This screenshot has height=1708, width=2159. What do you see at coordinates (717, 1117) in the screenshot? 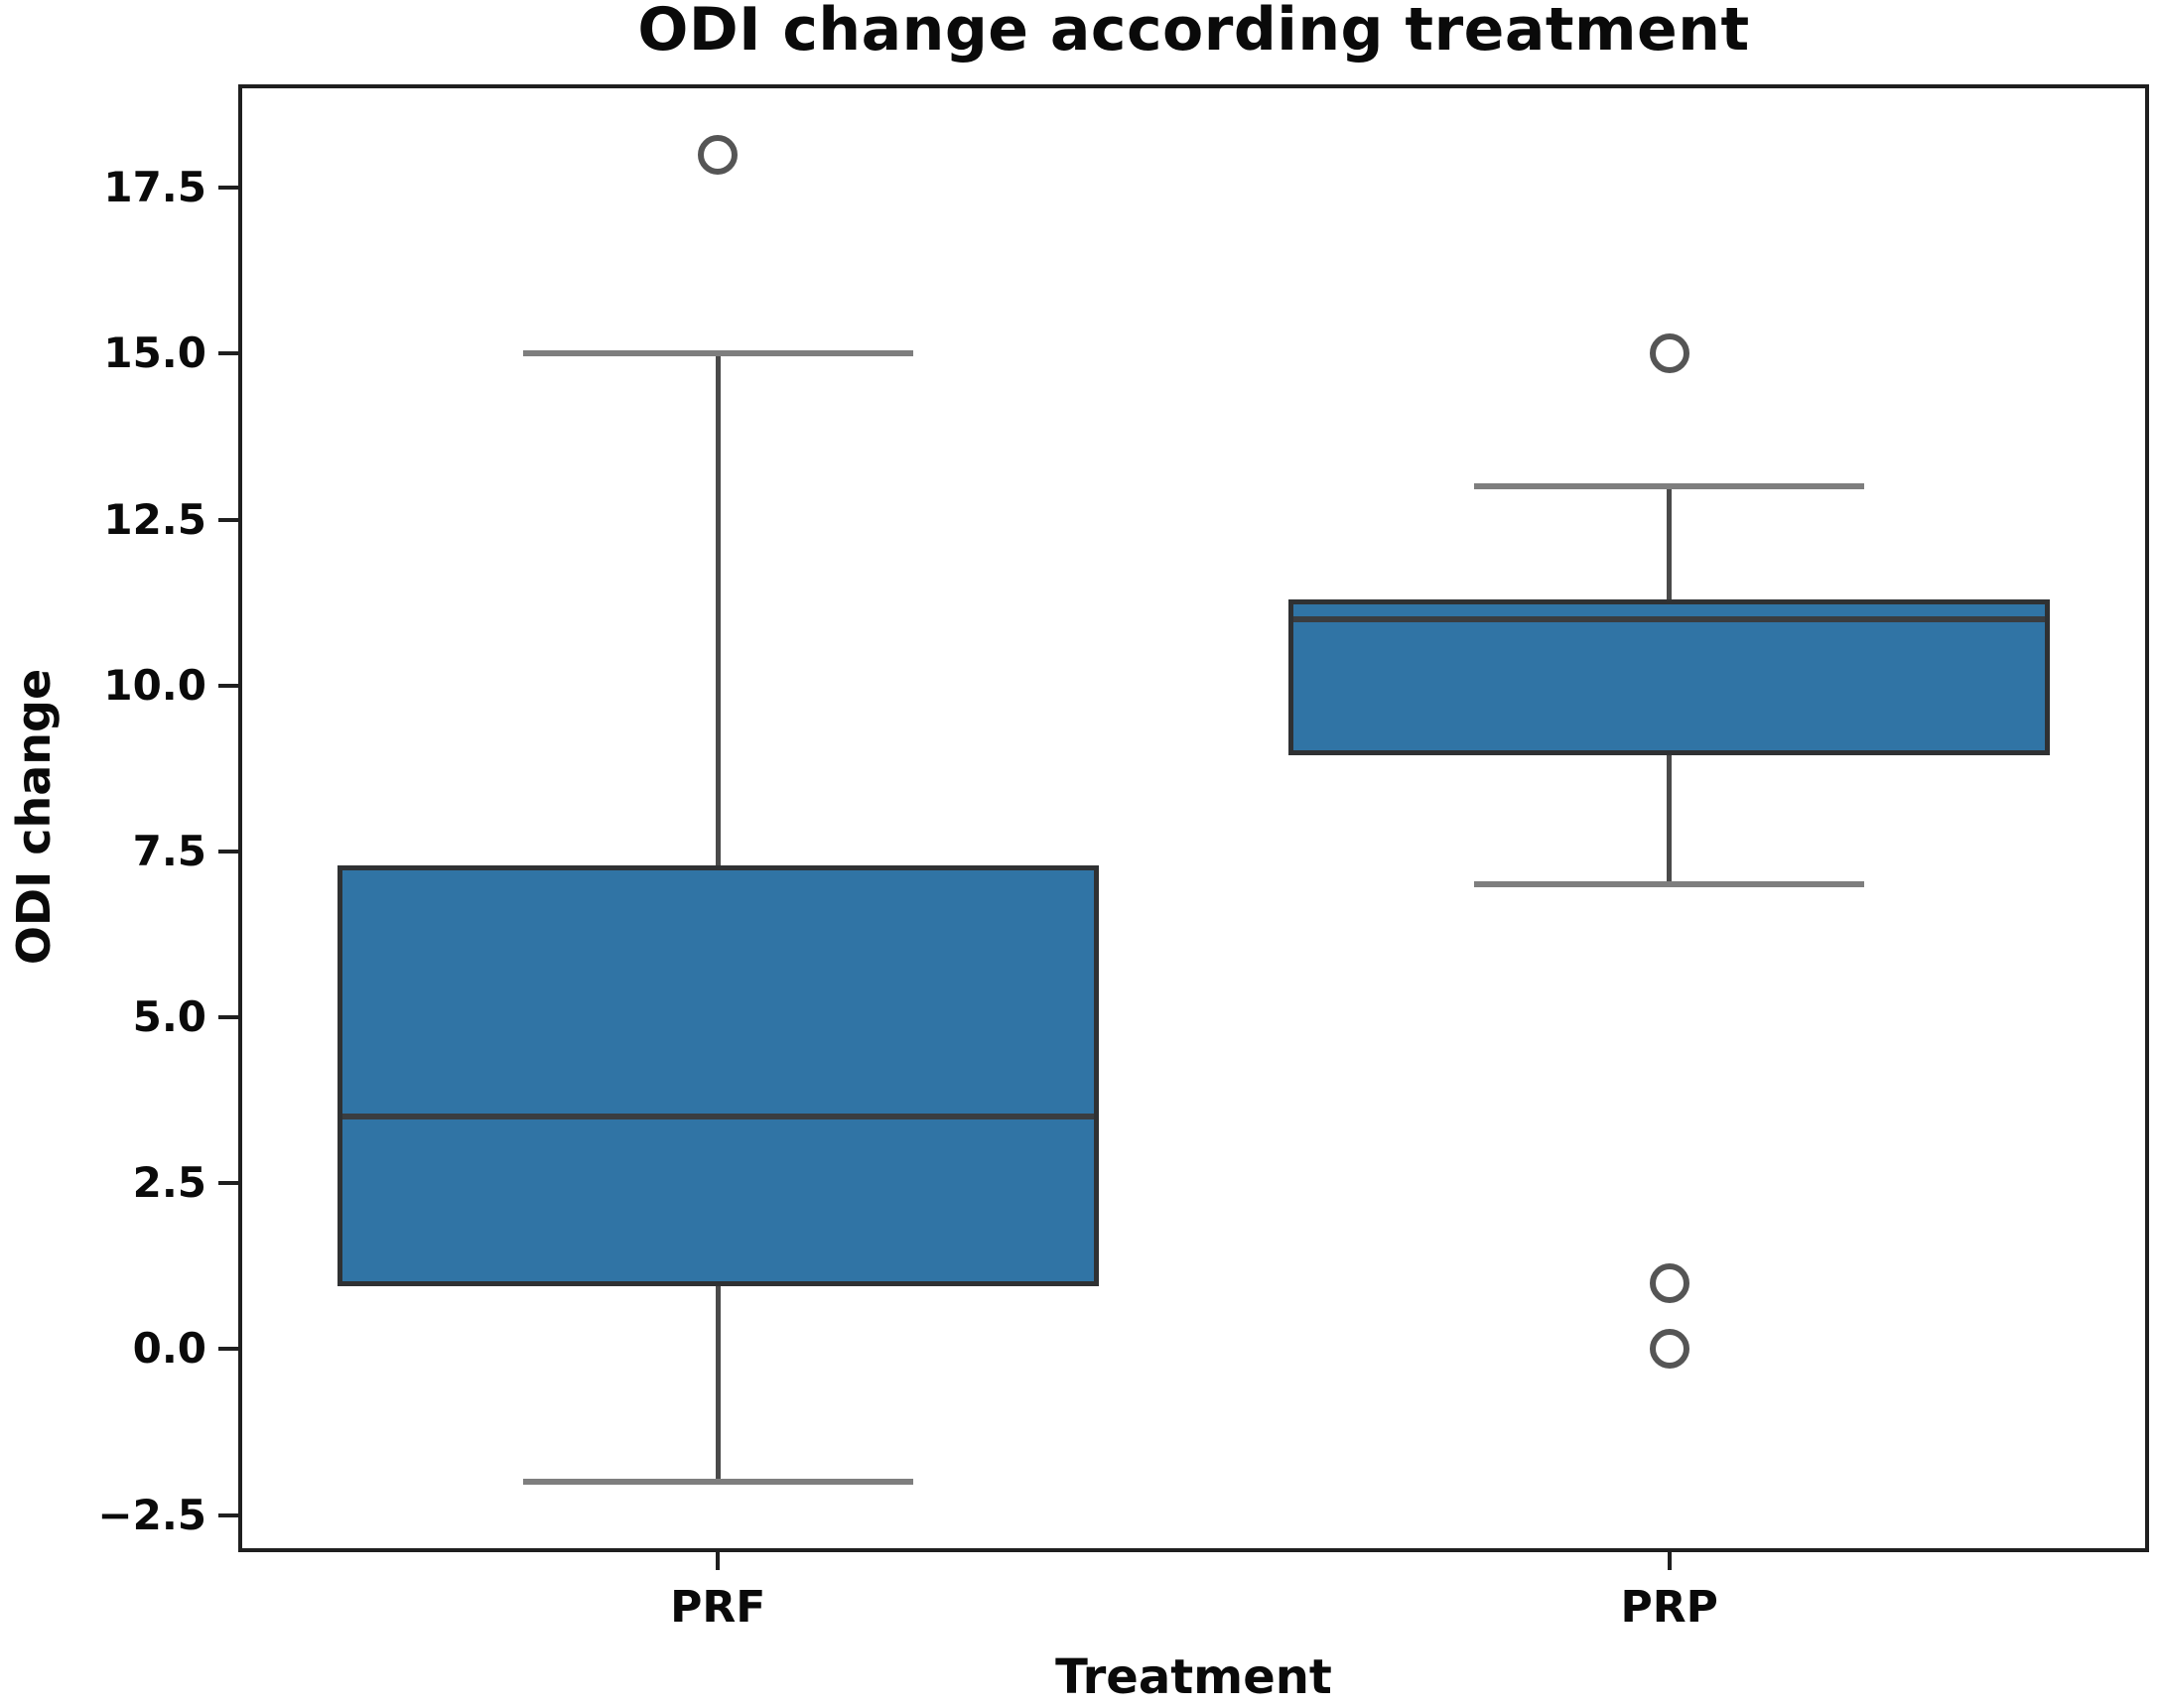
I see `median-line-prf` at bounding box center [717, 1117].